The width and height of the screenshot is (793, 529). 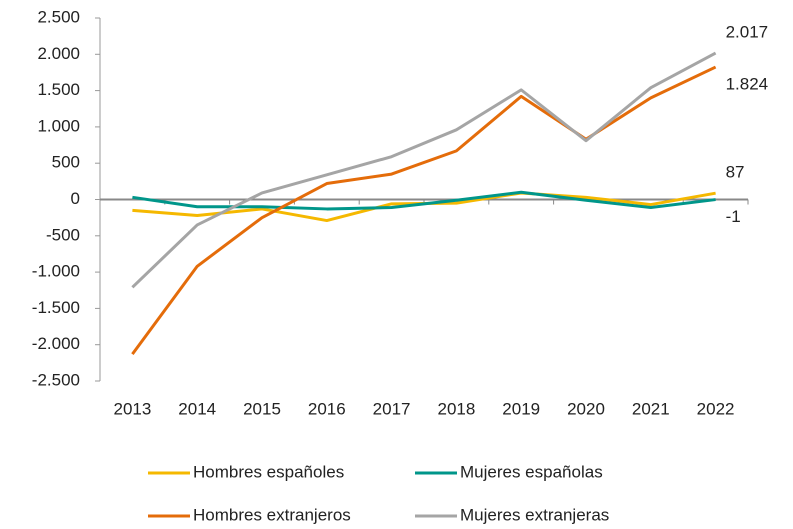 I want to click on data-label: 1.824, so click(x=747, y=84).